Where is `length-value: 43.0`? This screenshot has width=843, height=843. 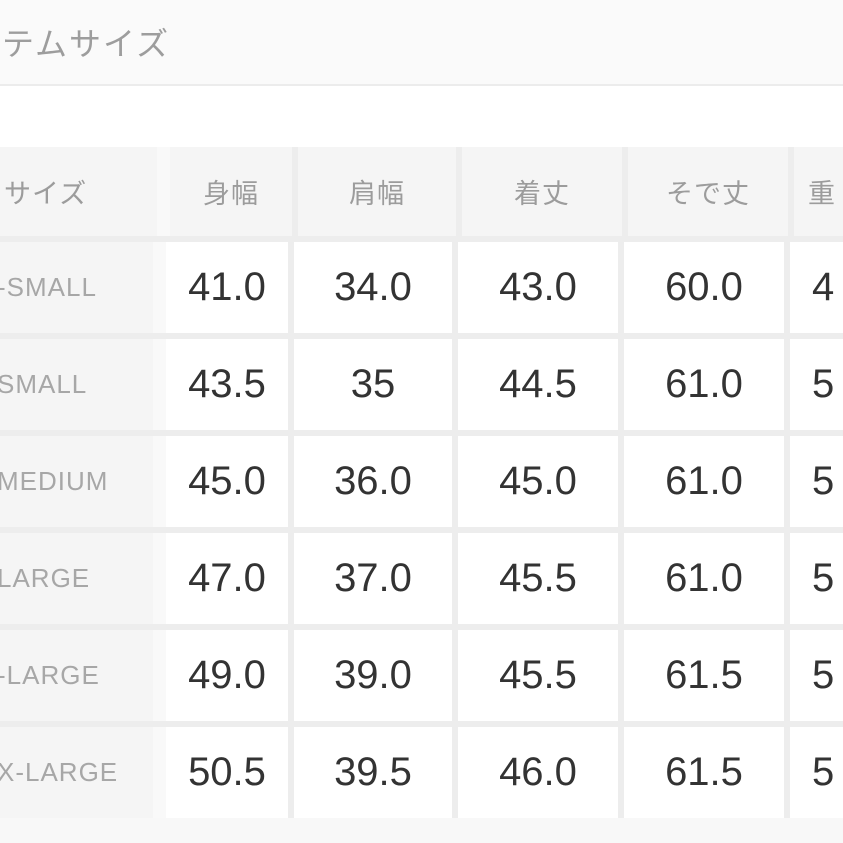
length-value: 43.0 is located at coordinates (538, 287).